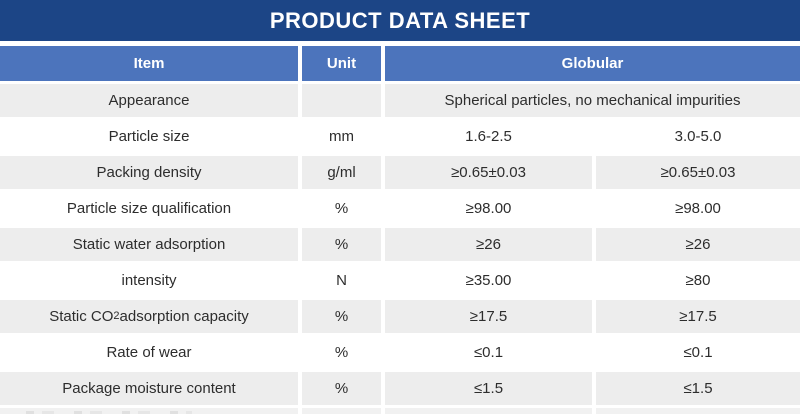 The image size is (800, 414). Describe the element at coordinates (184, 316) in the screenshot. I see `co2-label-post: adsorption capacity` at that location.